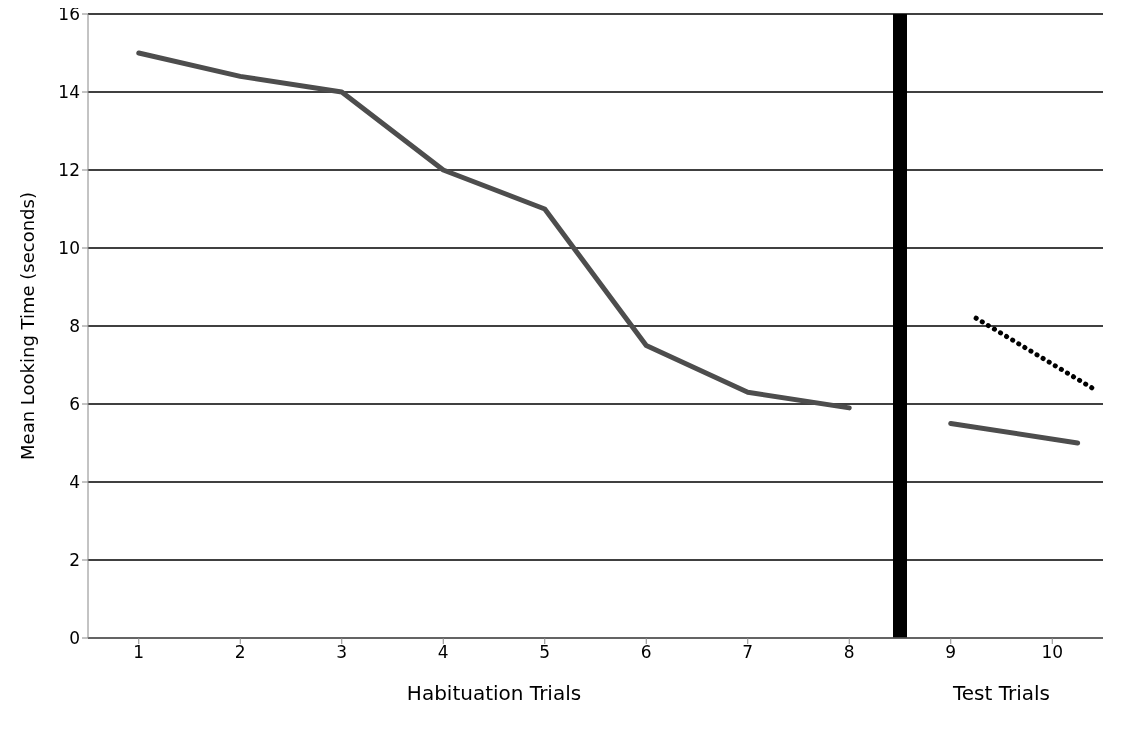  Describe the element at coordinates (545, 652) in the screenshot. I see `x-tick-label: 5` at that location.